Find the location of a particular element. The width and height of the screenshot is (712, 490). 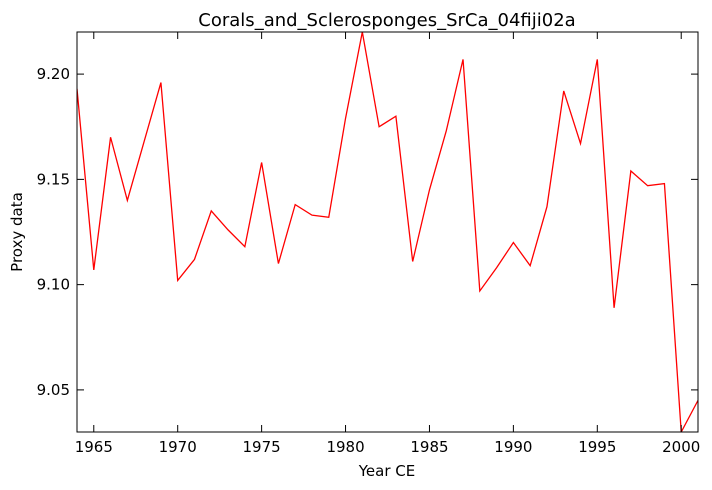

y-tick-label: 9.05 is located at coordinates (53, 390).